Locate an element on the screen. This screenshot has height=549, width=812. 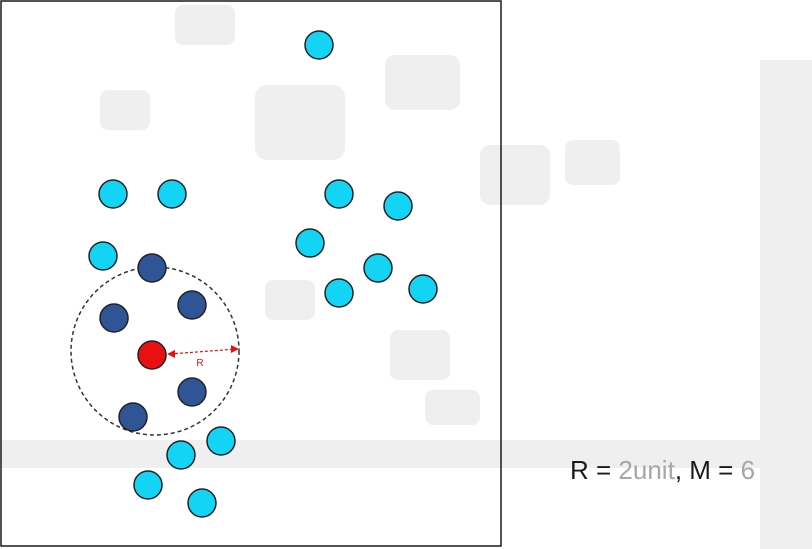
radius-arrow-head-right is located at coordinates (235, 349).